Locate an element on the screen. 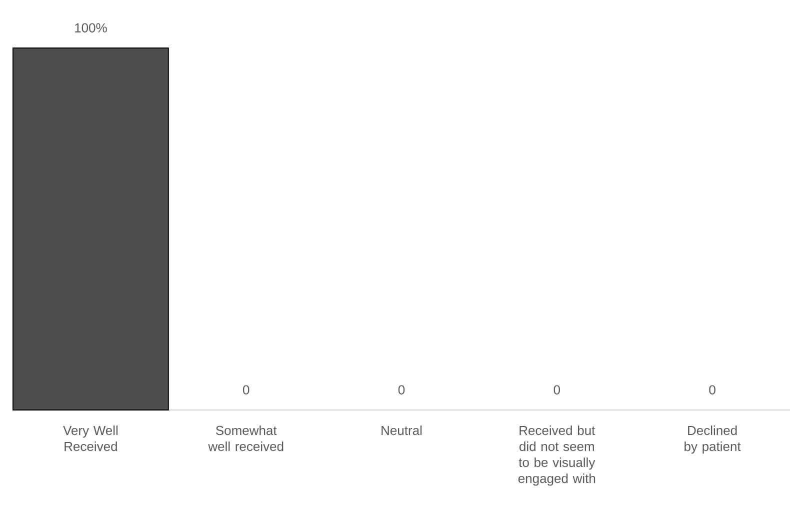  x-tick-label: Neutral is located at coordinates (402, 431).